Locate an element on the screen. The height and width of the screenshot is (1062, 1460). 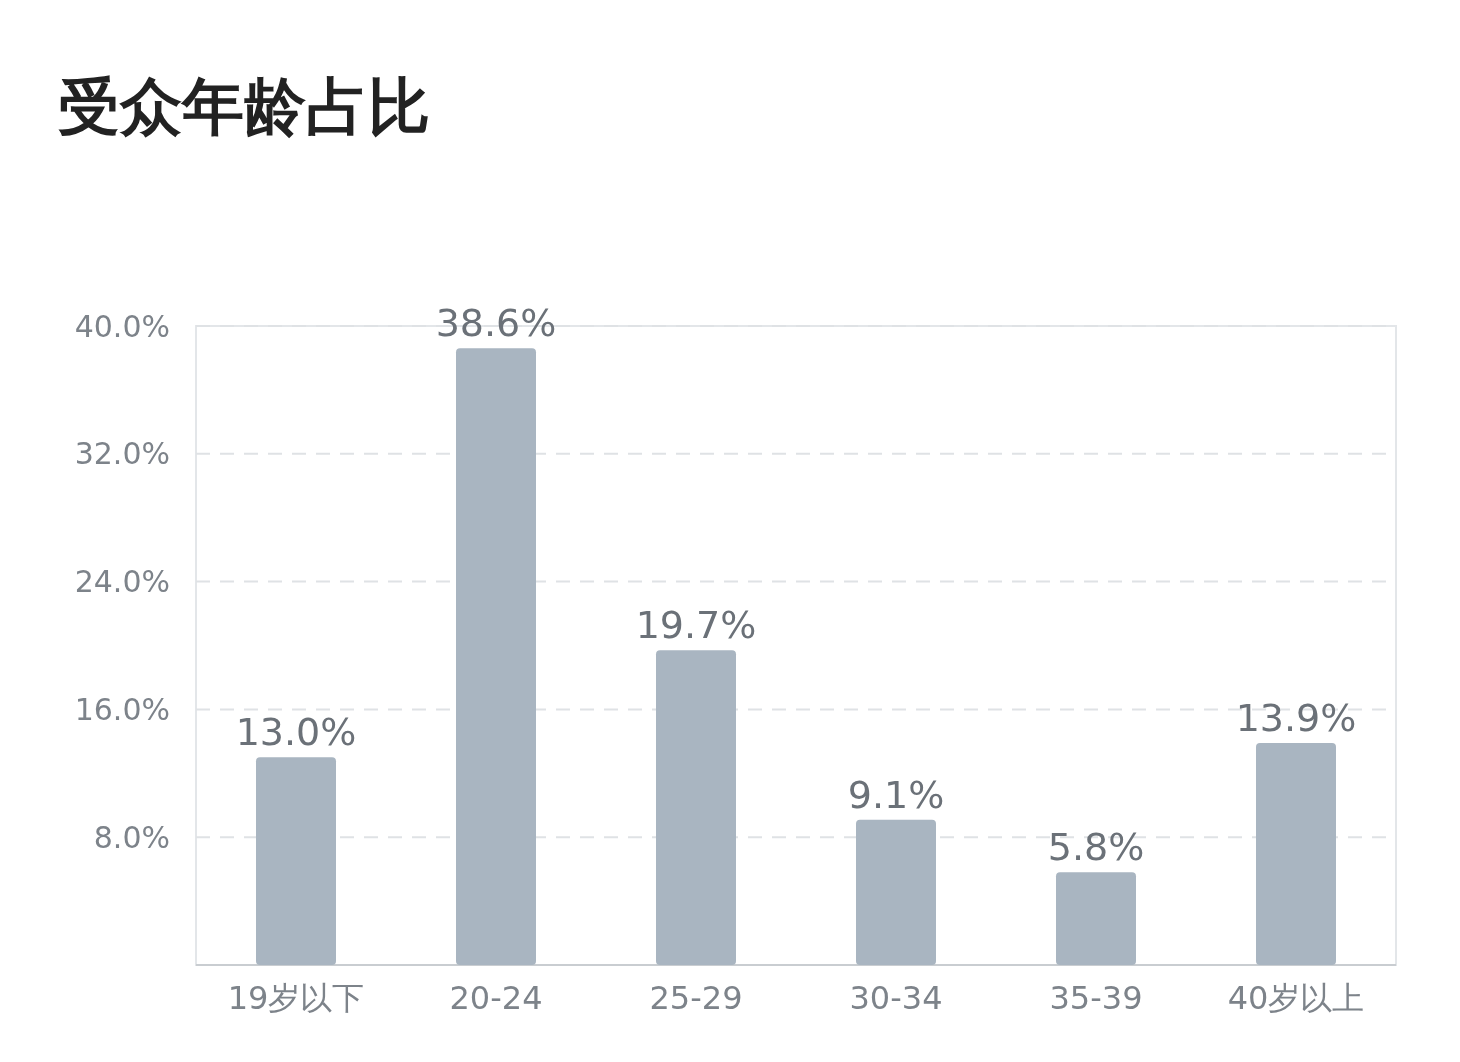
chart-title: 受众年龄占比 is located at coordinates (244, 106).